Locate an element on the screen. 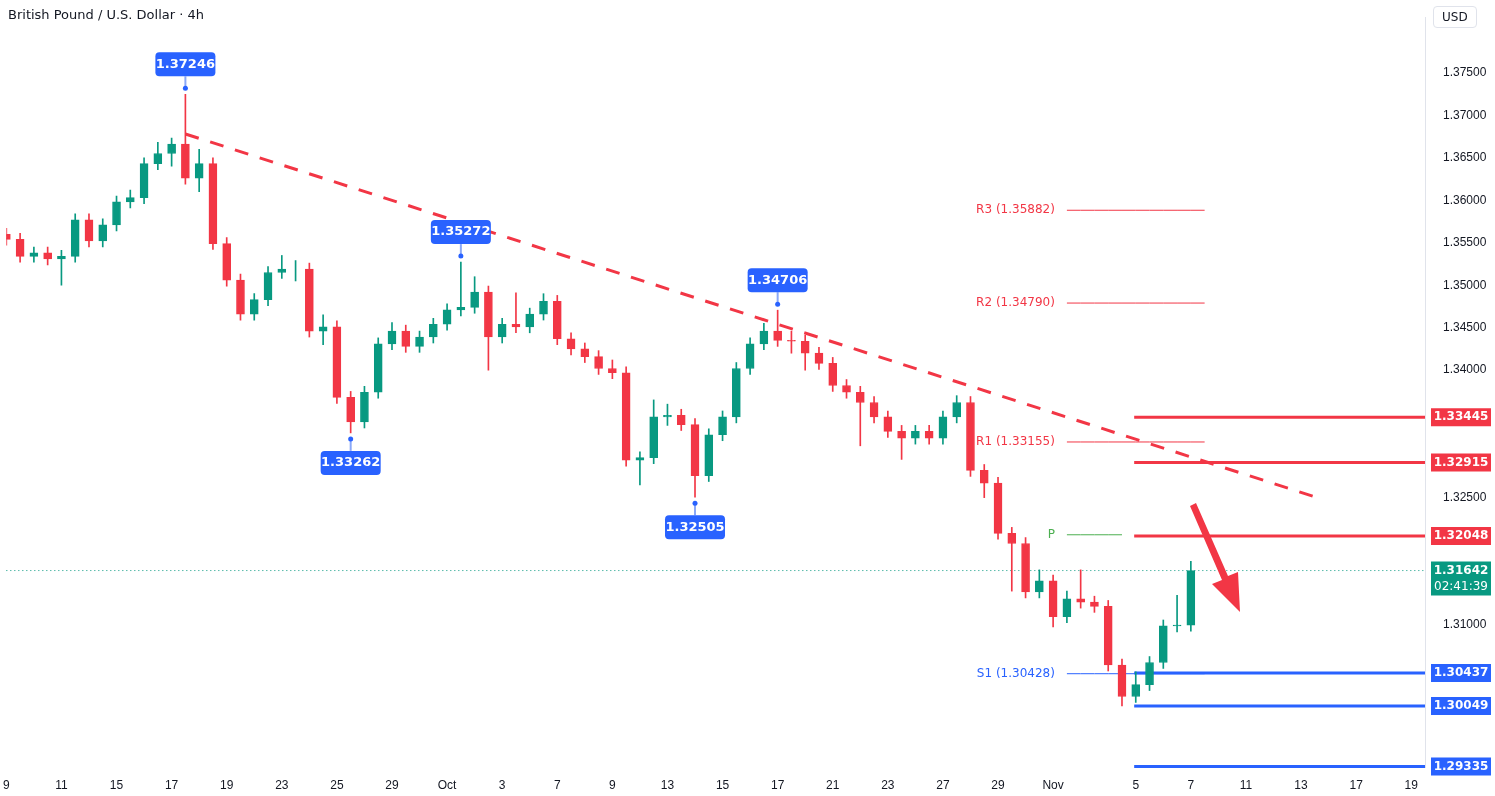 The width and height of the screenshot is (1495, 796). annotation: 1.34706 is located at coordinates (778, 279).